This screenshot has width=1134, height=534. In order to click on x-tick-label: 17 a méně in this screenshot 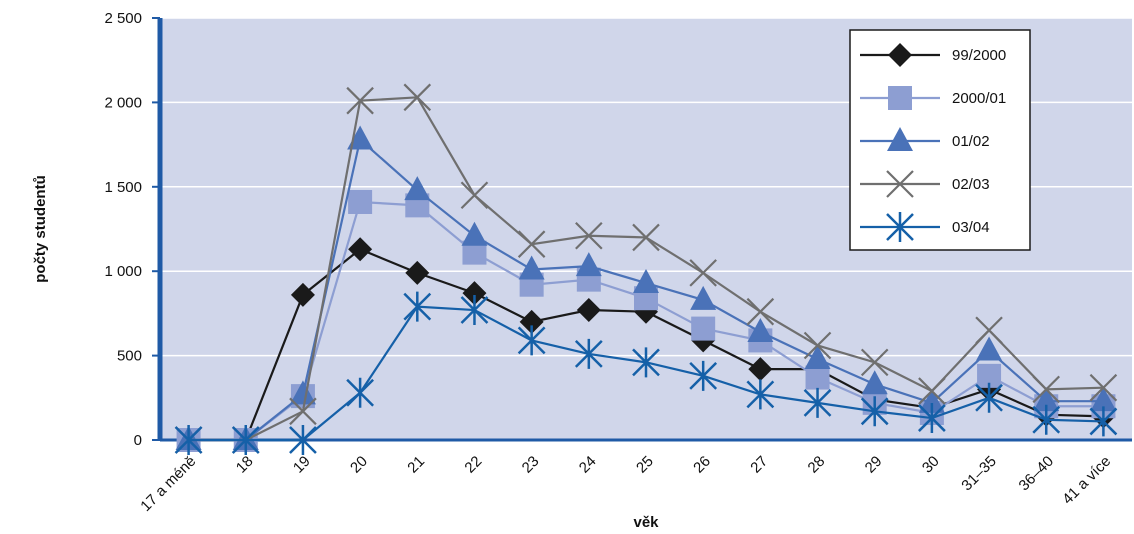, I will do `click(168, 484)`.